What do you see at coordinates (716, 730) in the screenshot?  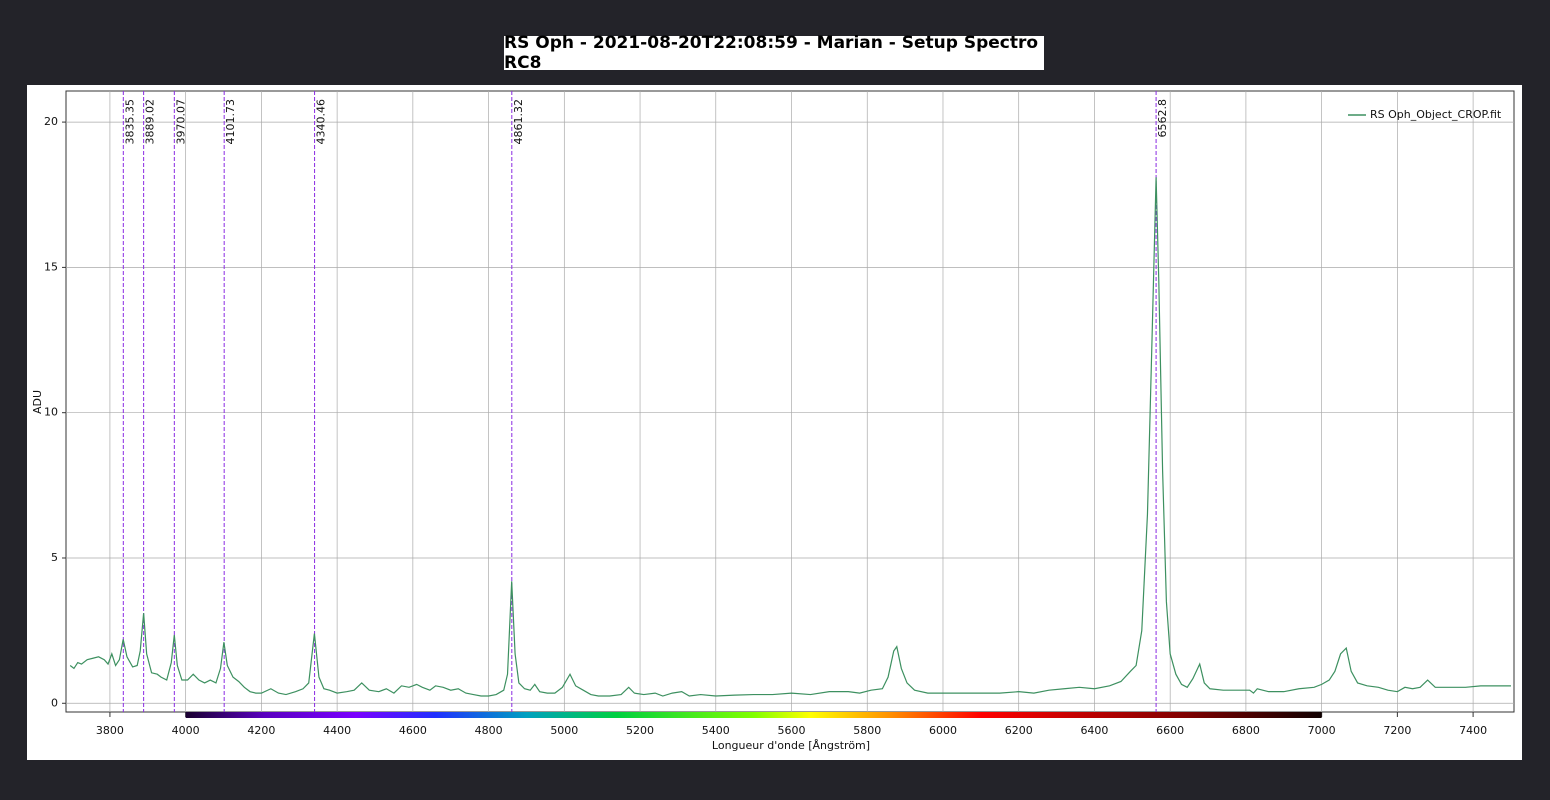 I see `x-tick-label: 5400` at bounding box center [716, 730].